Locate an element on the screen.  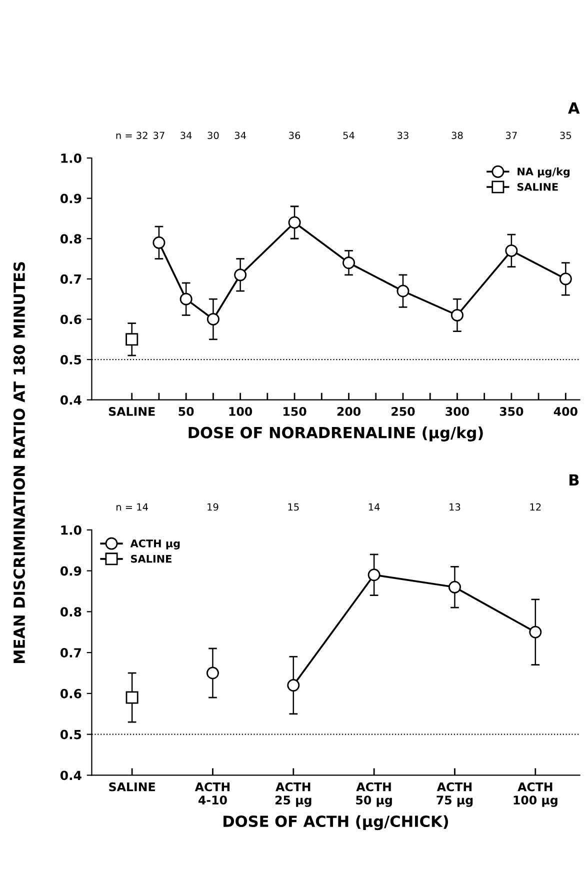
x-tick-label: 300 is located at coordinates (457, 411).